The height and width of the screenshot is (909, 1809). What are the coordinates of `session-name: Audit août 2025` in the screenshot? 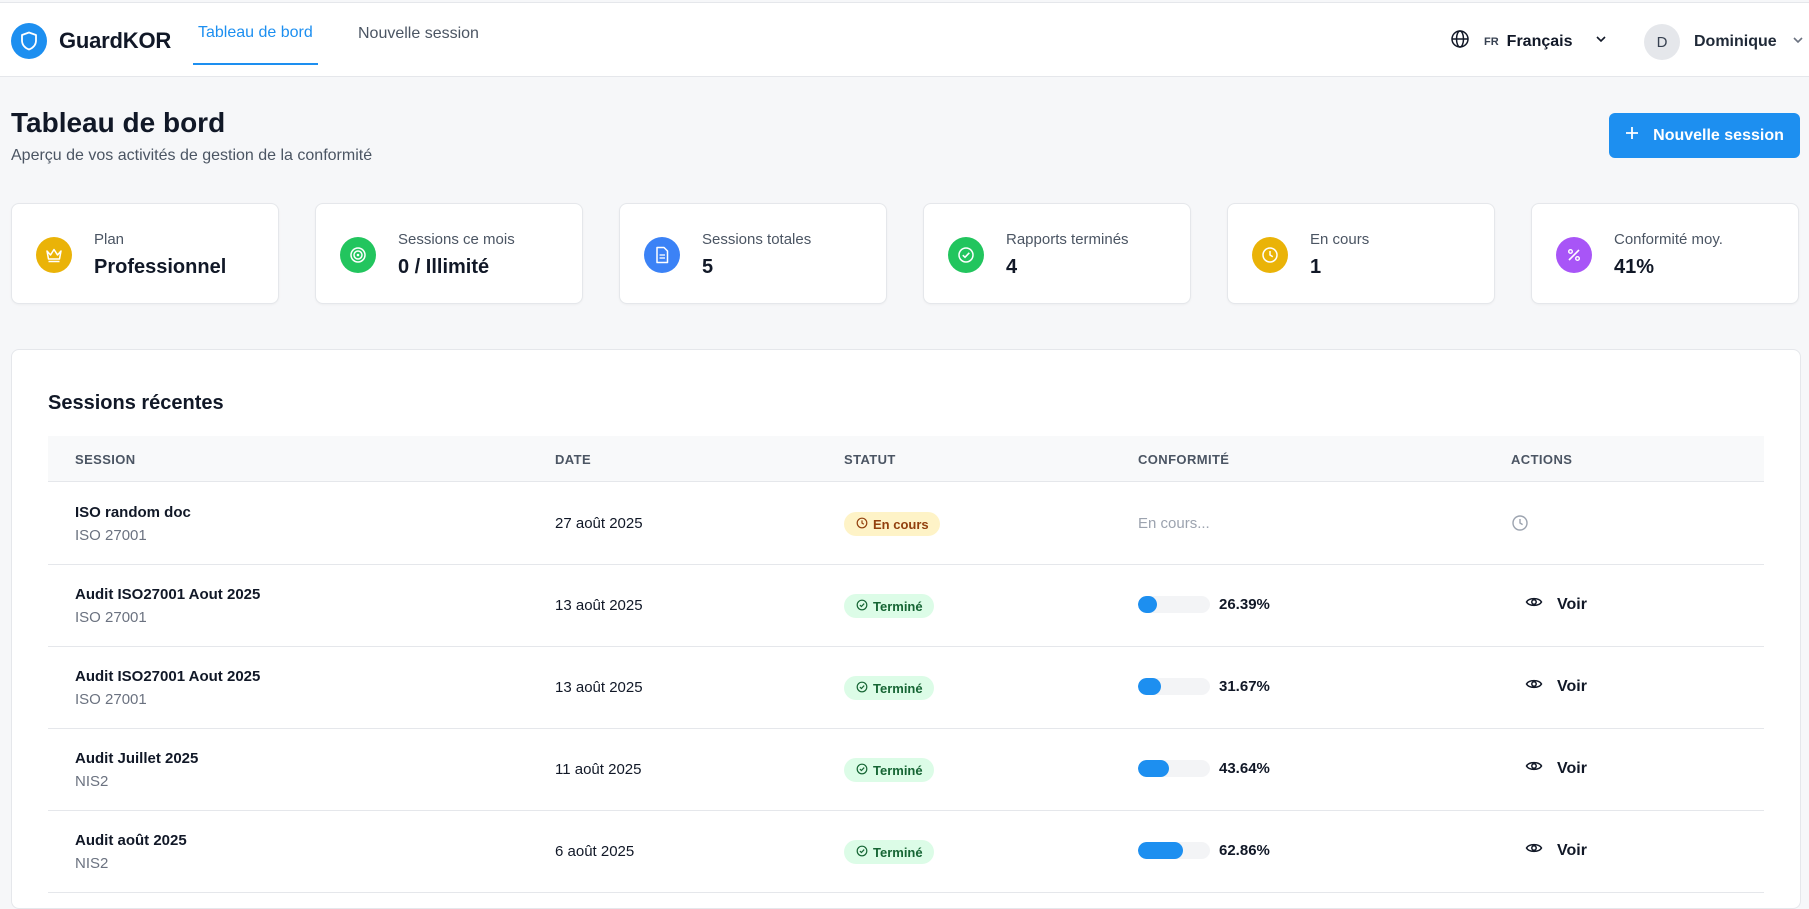 It's located at (131, 840).